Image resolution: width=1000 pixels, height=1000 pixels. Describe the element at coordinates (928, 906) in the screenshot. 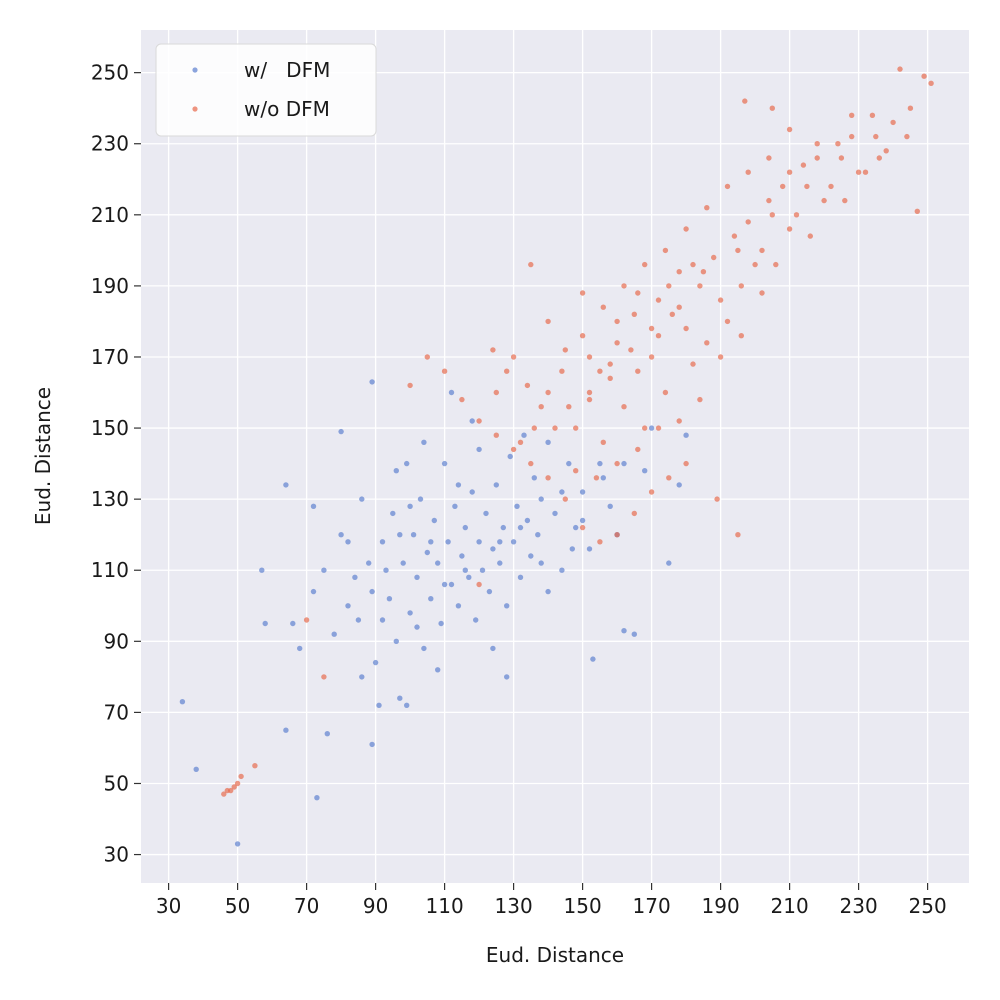

I see `x-tick-label: 250` at that location.